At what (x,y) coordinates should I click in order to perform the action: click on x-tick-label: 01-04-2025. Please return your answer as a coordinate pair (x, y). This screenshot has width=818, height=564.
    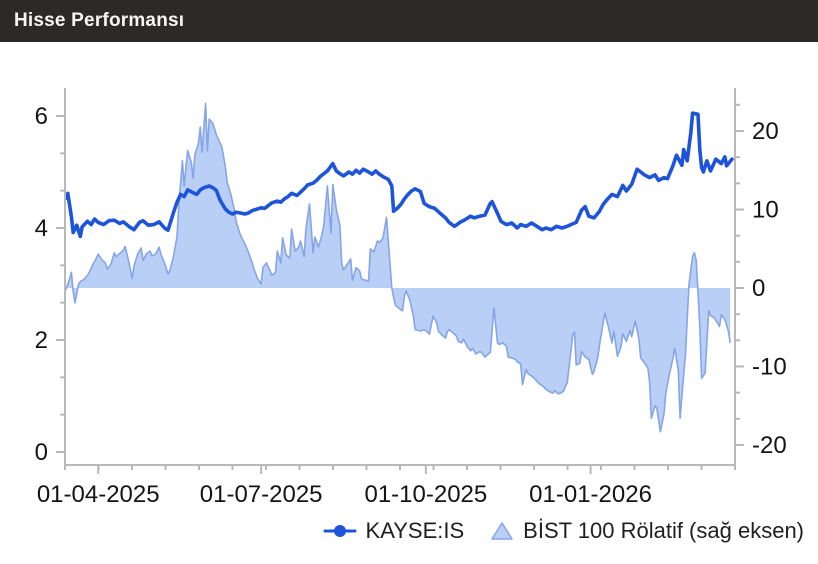
    Looking at the image, I should click on (98, 494).